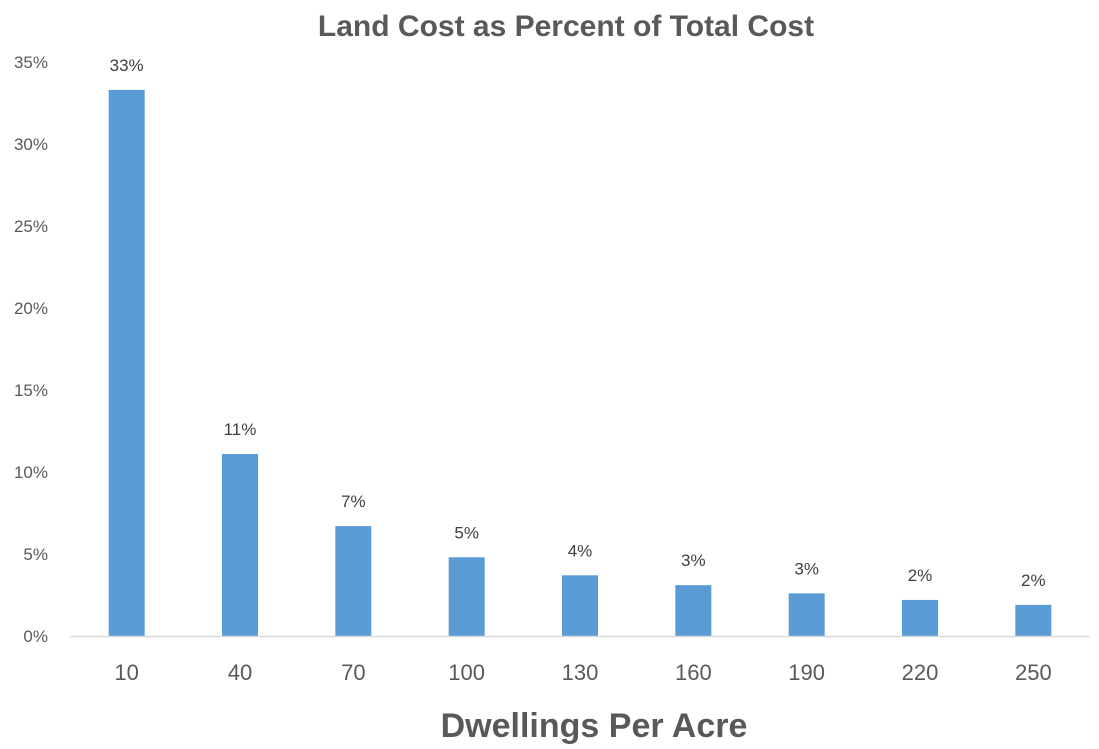  I want to click on data-label-250: 2%, so click(1033, 580).